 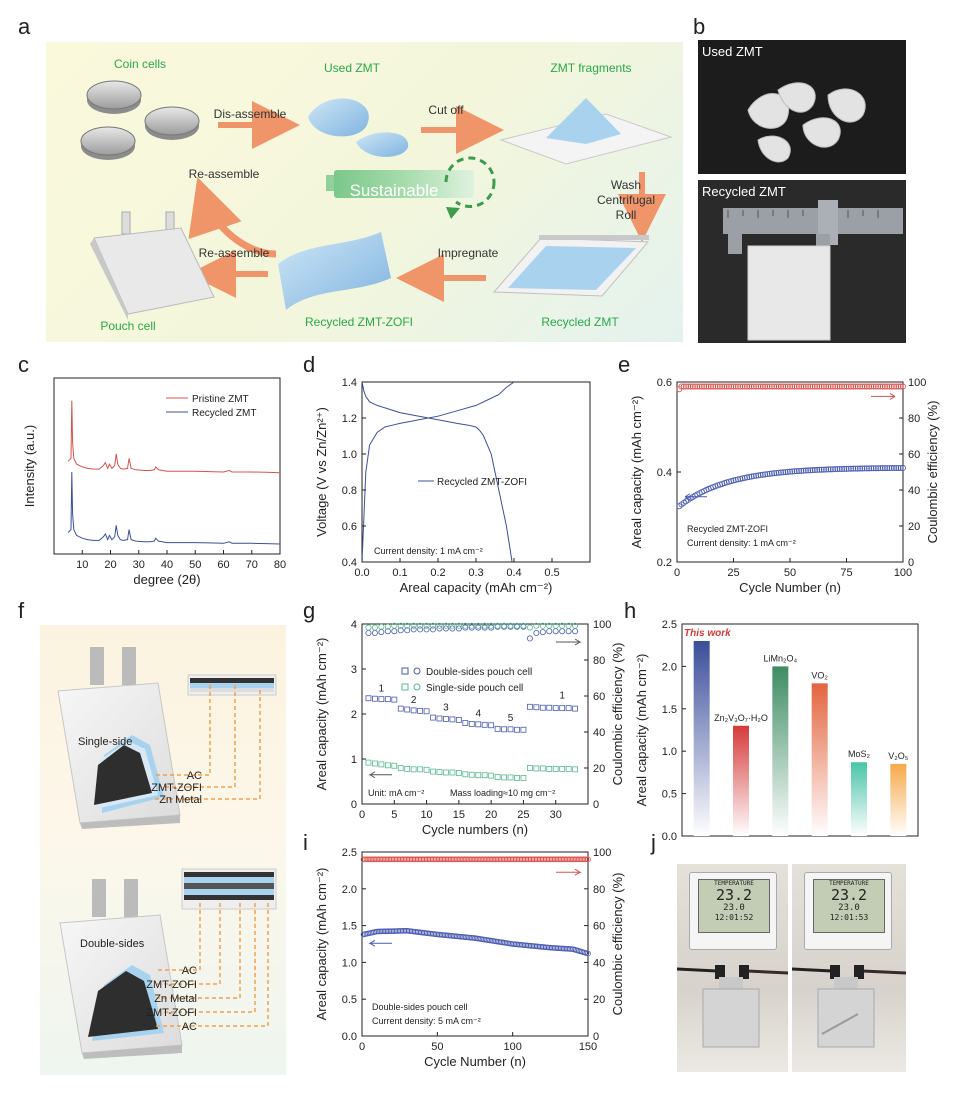 What do you see at coordinates (399, 573) in the screenshot?
I see `x-tick-label: 0.1` at bounding box center [399, 573].